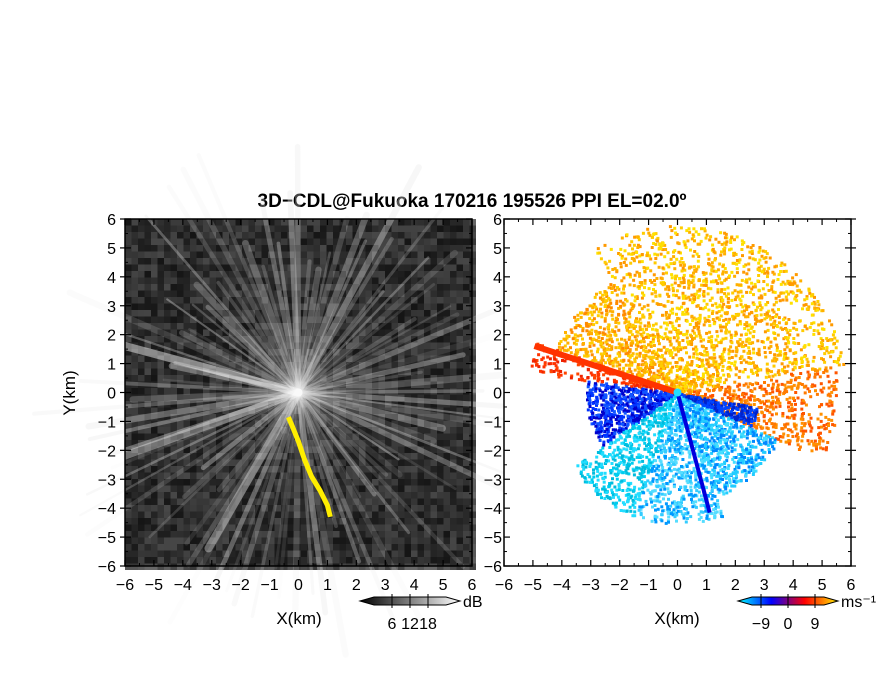  Describe the element at coordinates (184, 342) in the screenshot. I see `beam-ray` at that location.